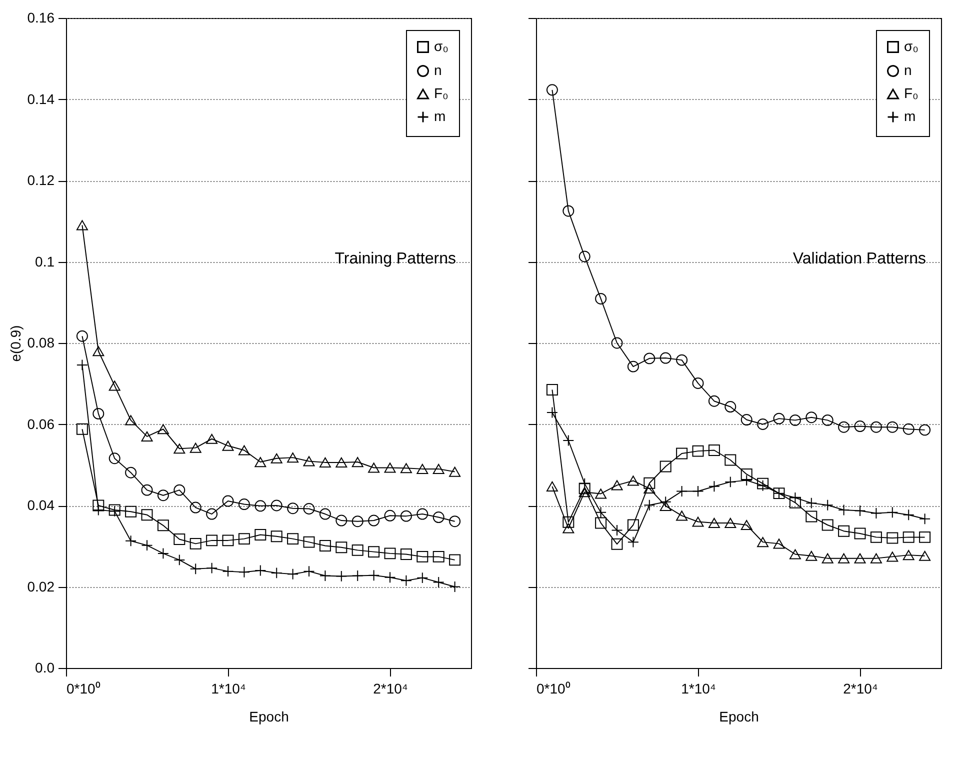  Describe the element at coordinates (41, 180) in the screenshot. I see `y-tick-label: 0.12` at that location.